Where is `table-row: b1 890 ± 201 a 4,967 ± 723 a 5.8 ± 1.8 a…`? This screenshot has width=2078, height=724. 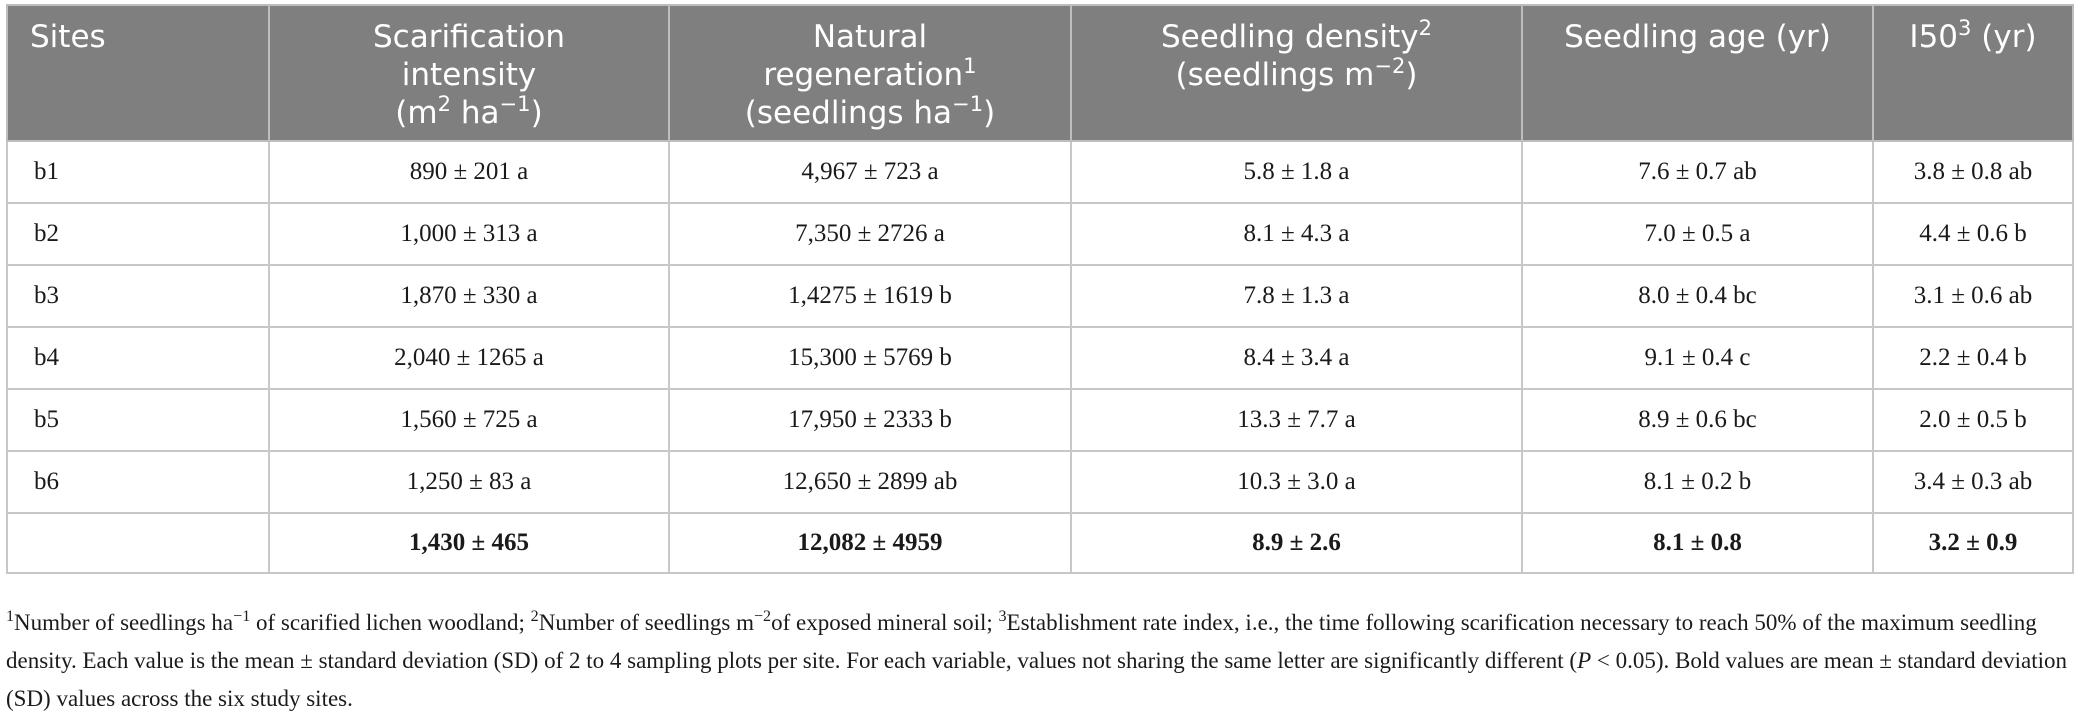
table-row: b1 890 ± 201 a 4,967 ± 723 a 5.8 ± 1.8 a… is located at coordinates (1040, 172).